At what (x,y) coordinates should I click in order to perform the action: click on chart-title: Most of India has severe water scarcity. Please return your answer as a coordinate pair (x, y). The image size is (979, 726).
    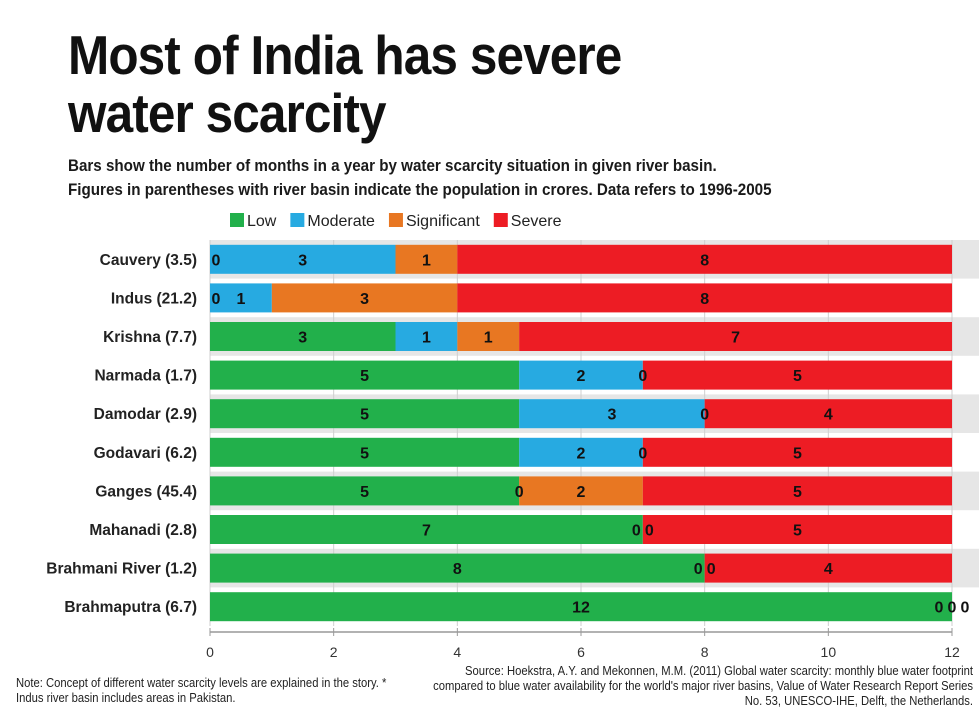
    Looking at the image, I should click on (345, 84).